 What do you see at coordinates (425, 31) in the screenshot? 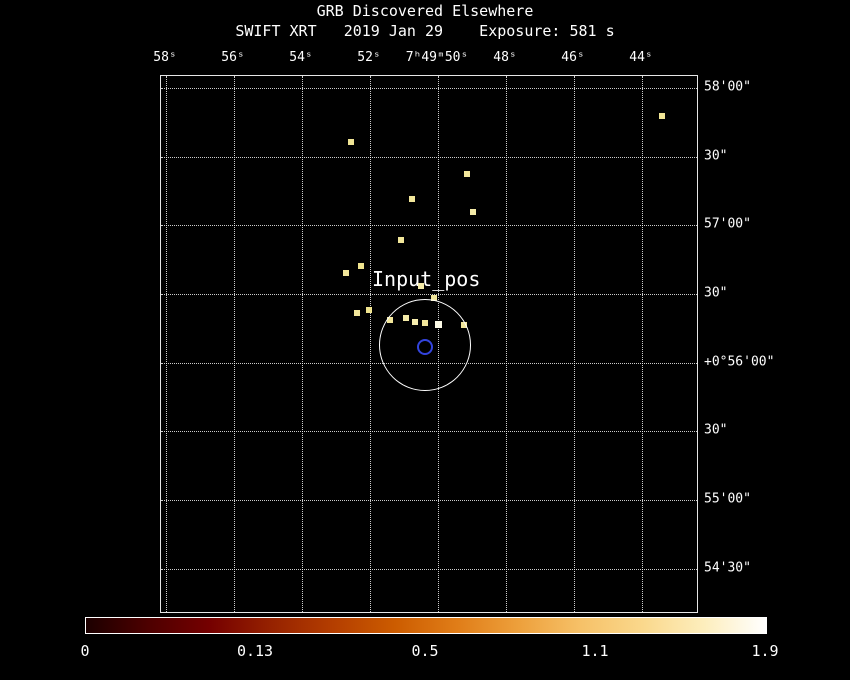
I see `image-subtitle: SWIFT XRT 2019 Jan 29 Exposure: 581 s` at bounding box center [425, 31].